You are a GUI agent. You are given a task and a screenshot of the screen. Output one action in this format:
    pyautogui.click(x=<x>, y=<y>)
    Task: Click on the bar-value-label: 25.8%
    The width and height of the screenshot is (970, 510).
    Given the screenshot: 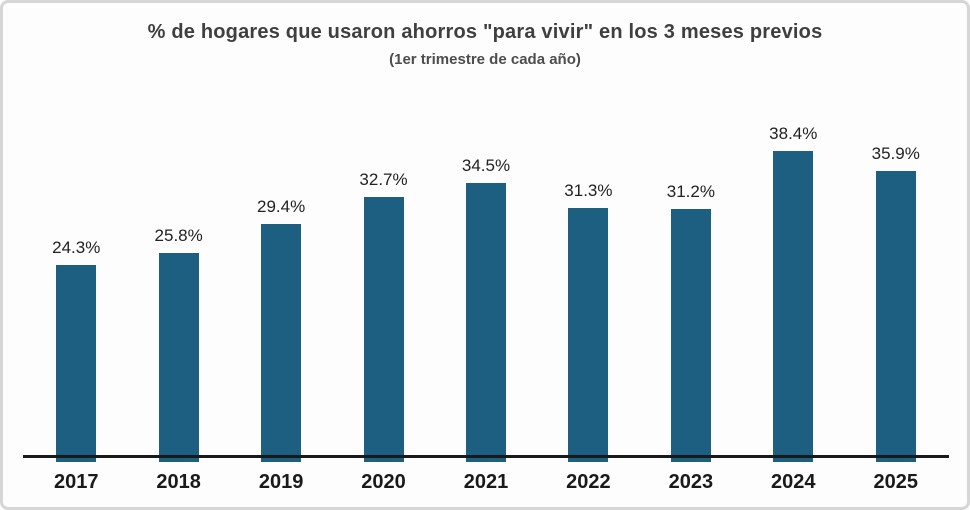 What is the action you would take?
    pyautogui.click(x=178, y=235)
    